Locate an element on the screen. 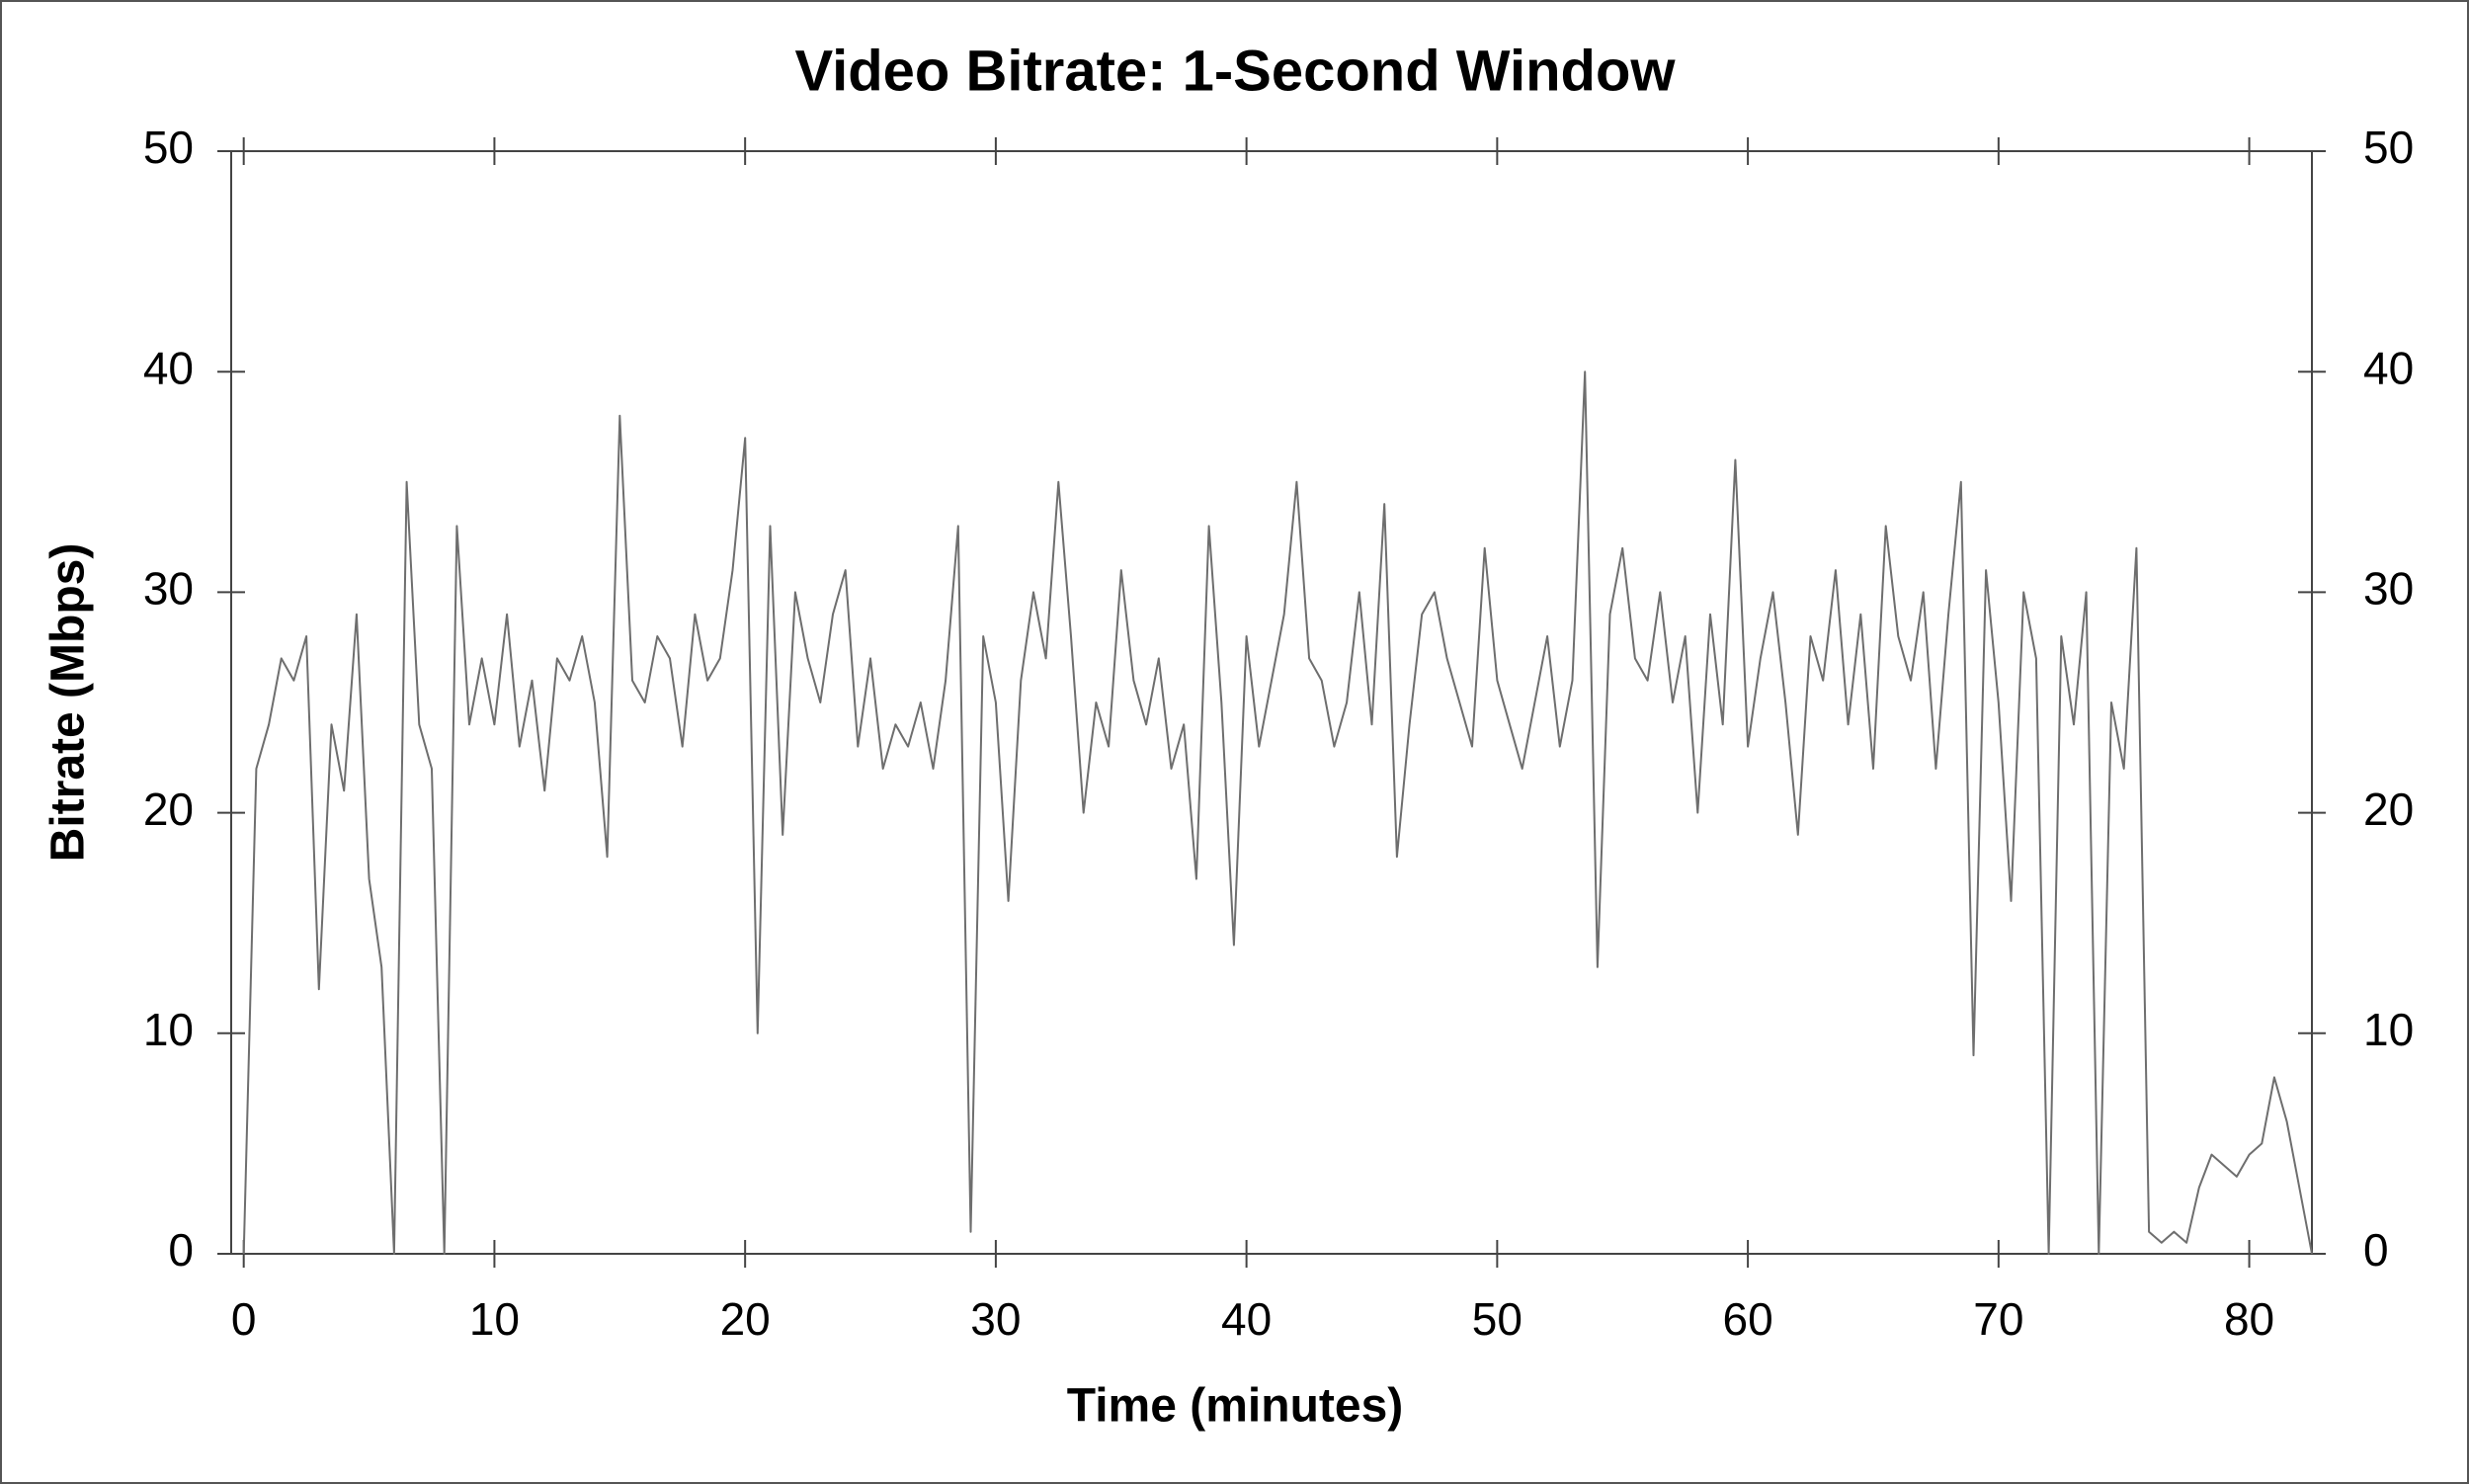  x-tick-label: 0 is located at coordinates (244, 1319).